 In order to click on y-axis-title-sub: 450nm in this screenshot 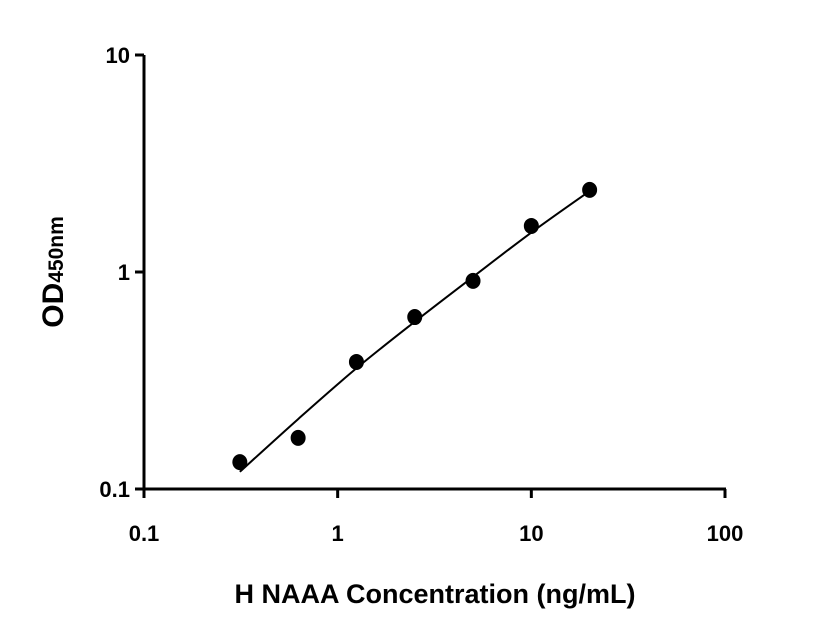, I will do `click(56, 249)`.